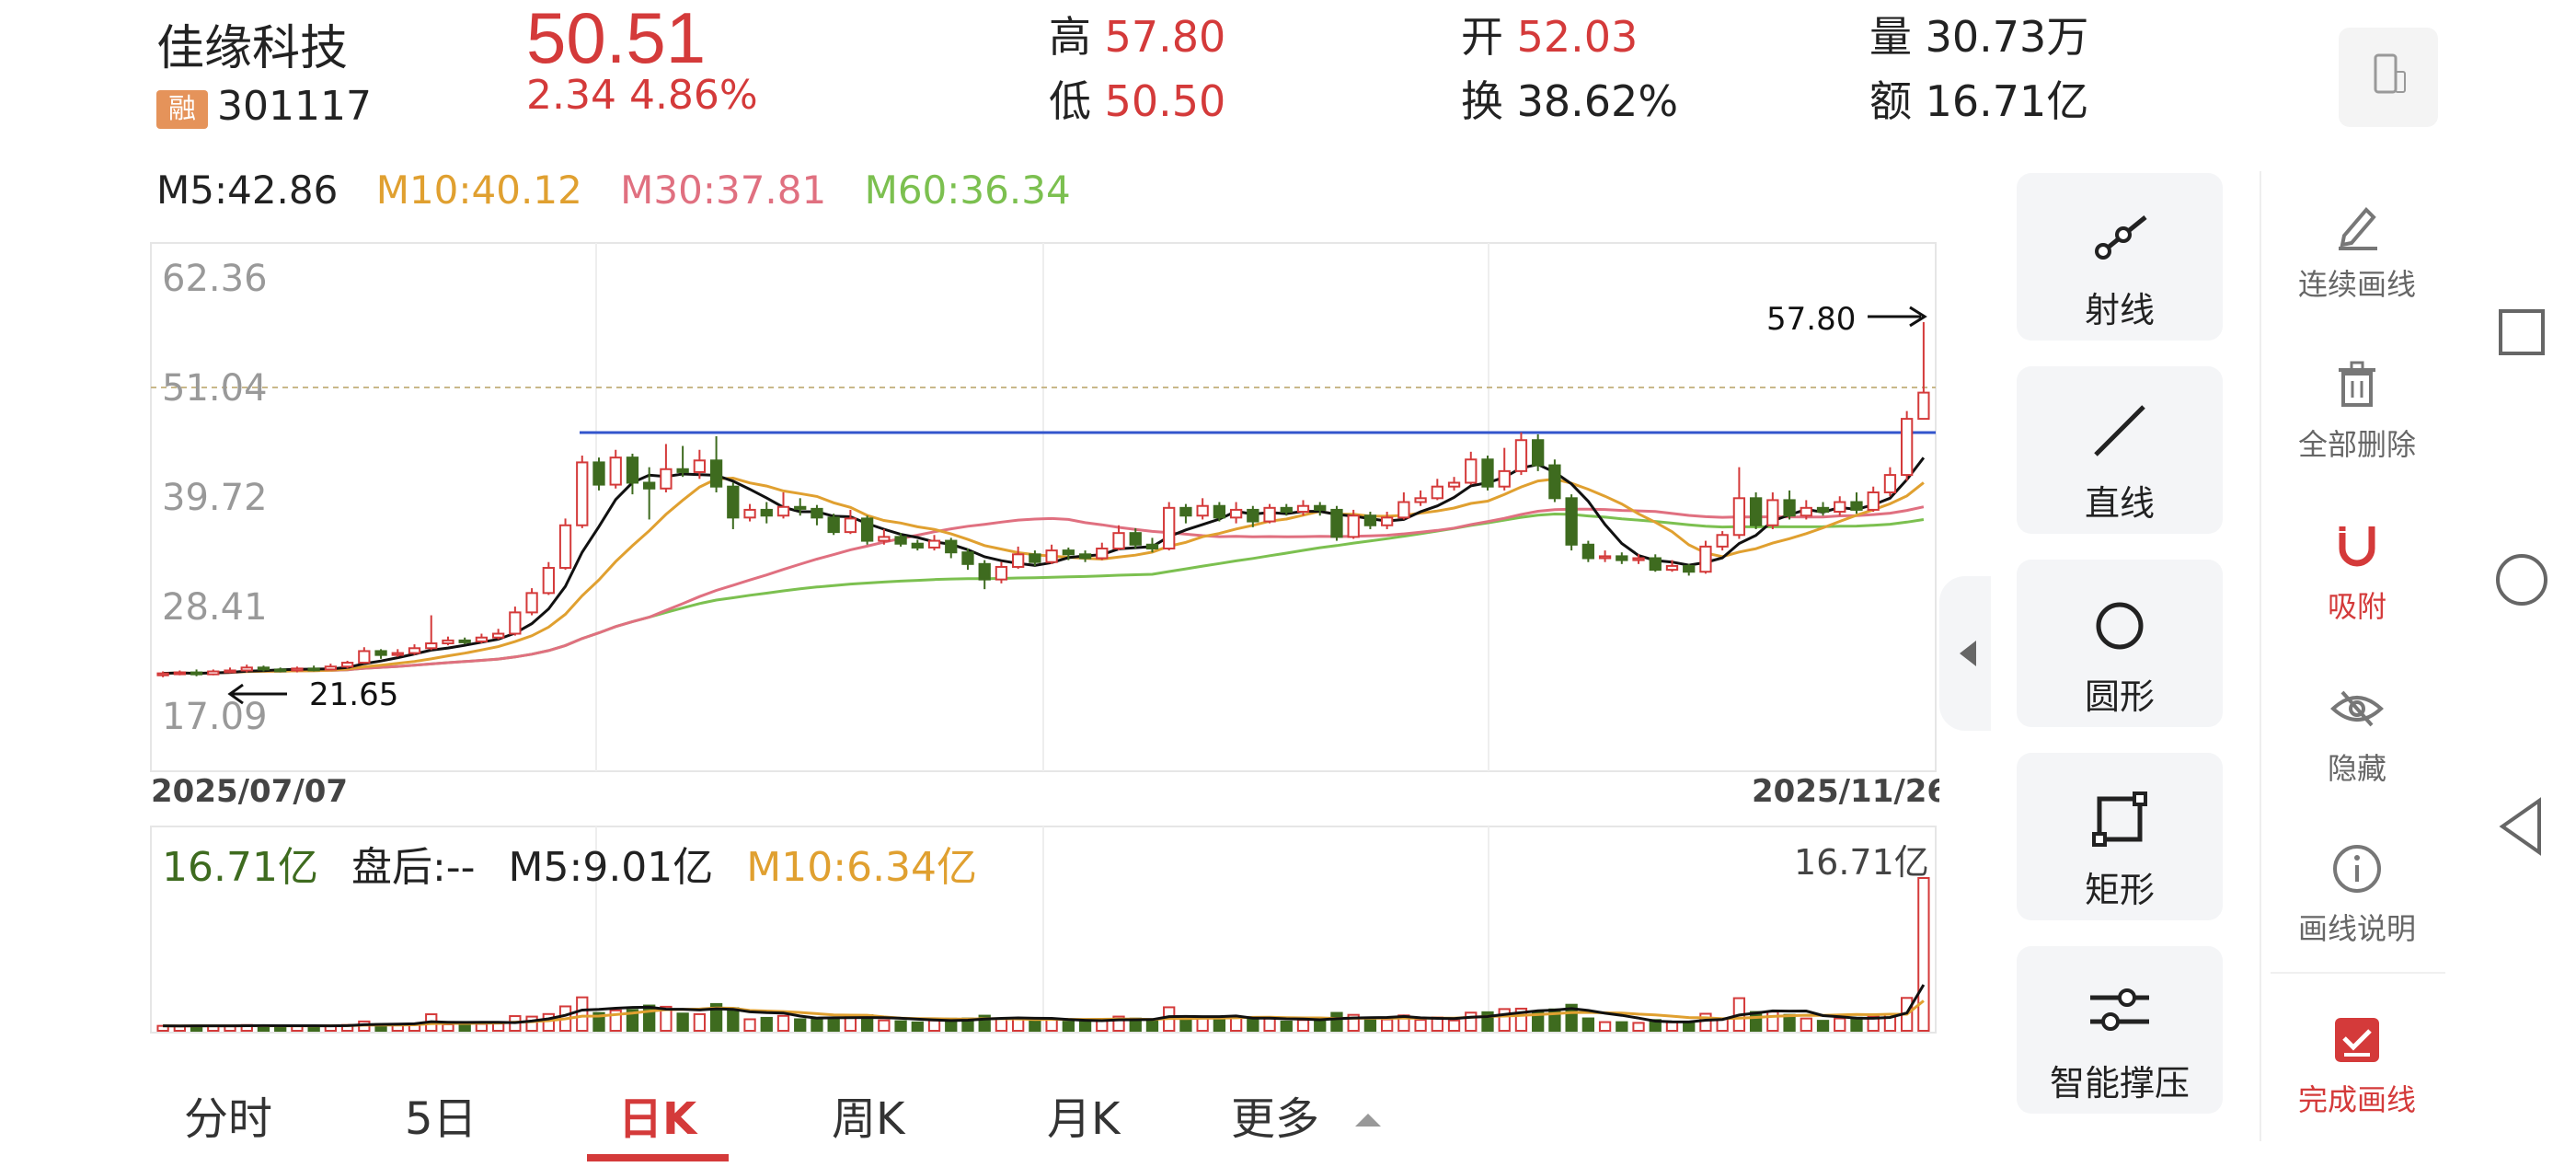 This screenshot has width=2576, height=1167. Describe the element at coordinates (228, 1119) in the screenshot. I see `tab-intraday: 分时` at that location.